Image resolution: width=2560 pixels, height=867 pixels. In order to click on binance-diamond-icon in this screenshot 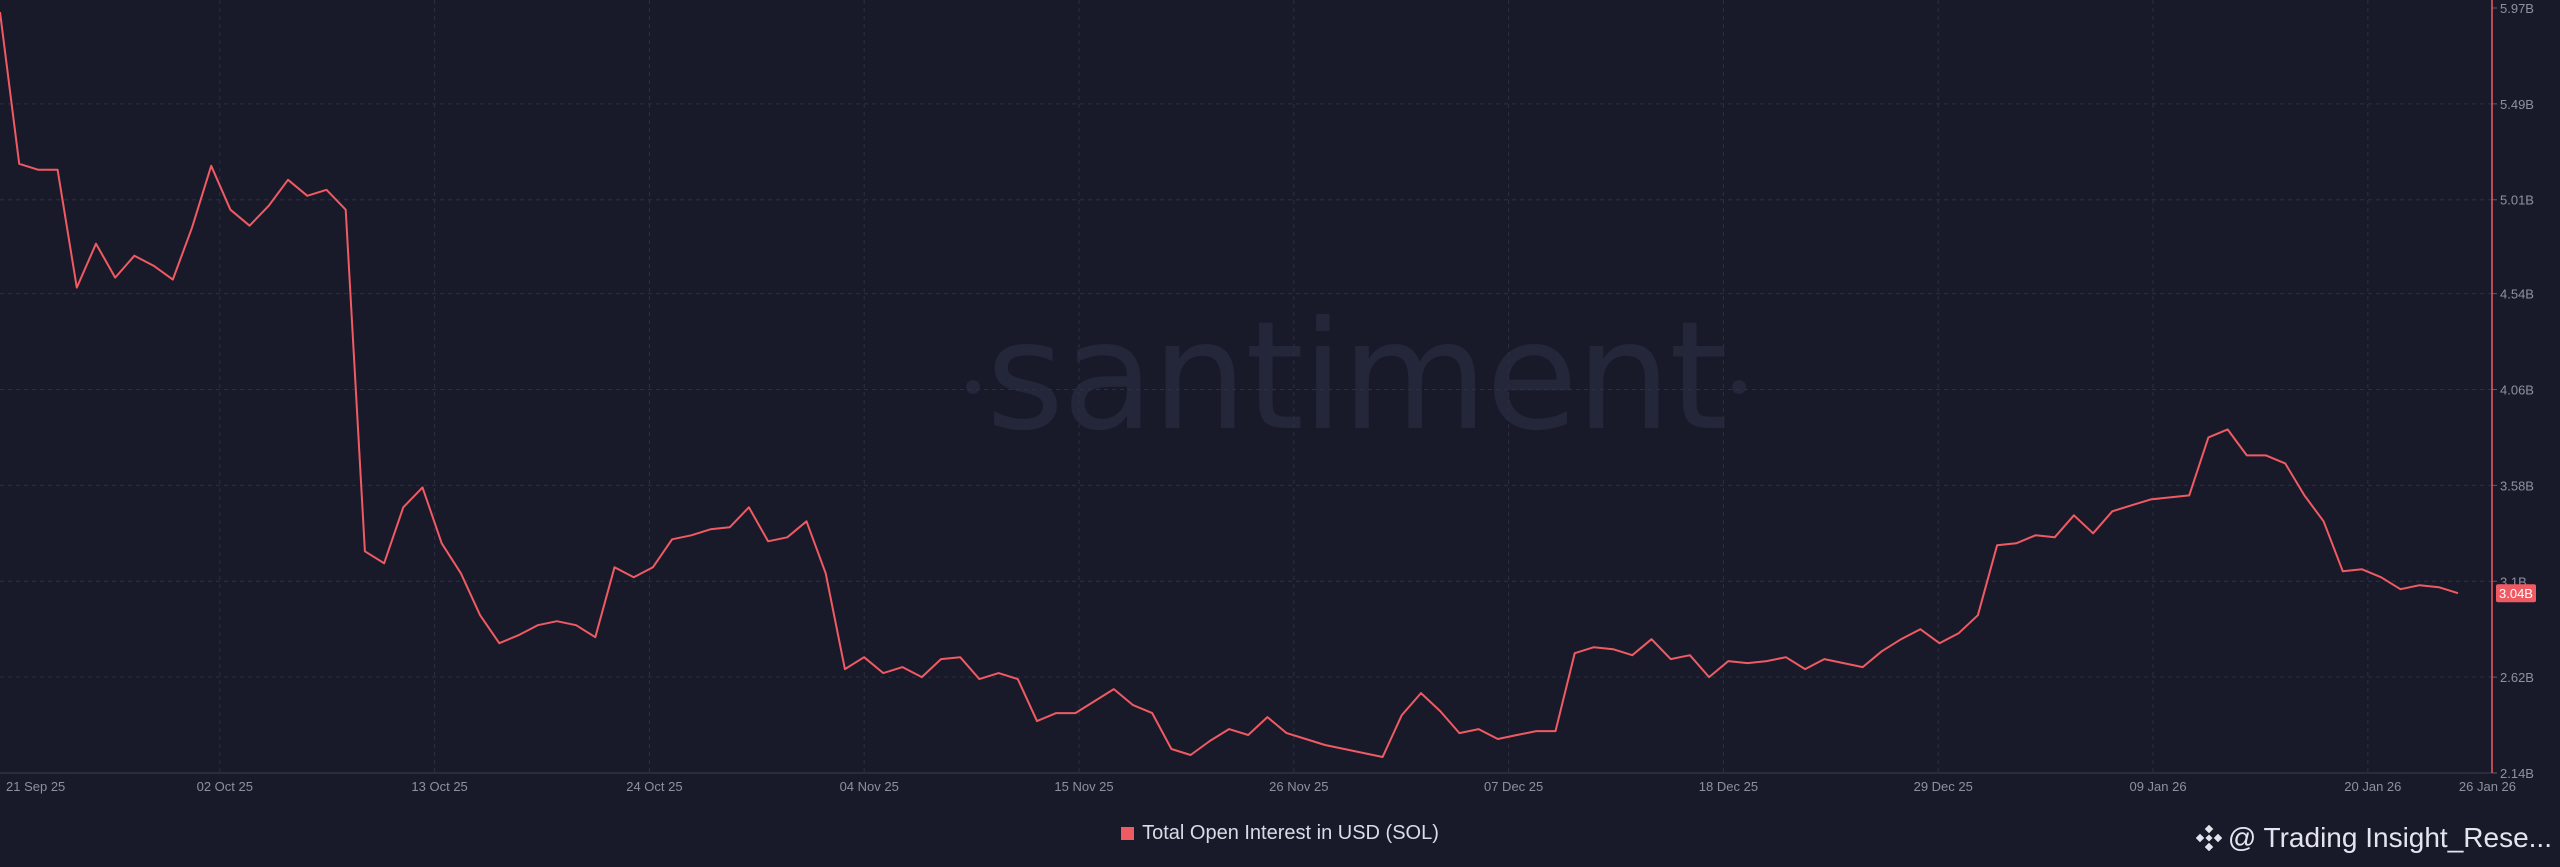, I will do `click(2208, 838)`.